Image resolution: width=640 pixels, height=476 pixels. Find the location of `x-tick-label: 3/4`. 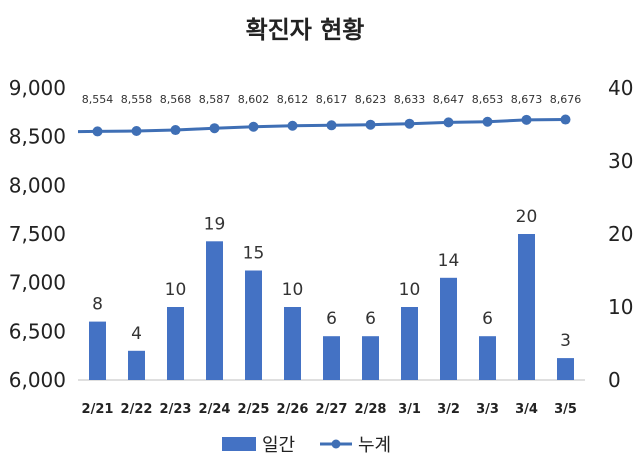

x-tick-label: 3/4 is located at coordinates (526, 409).